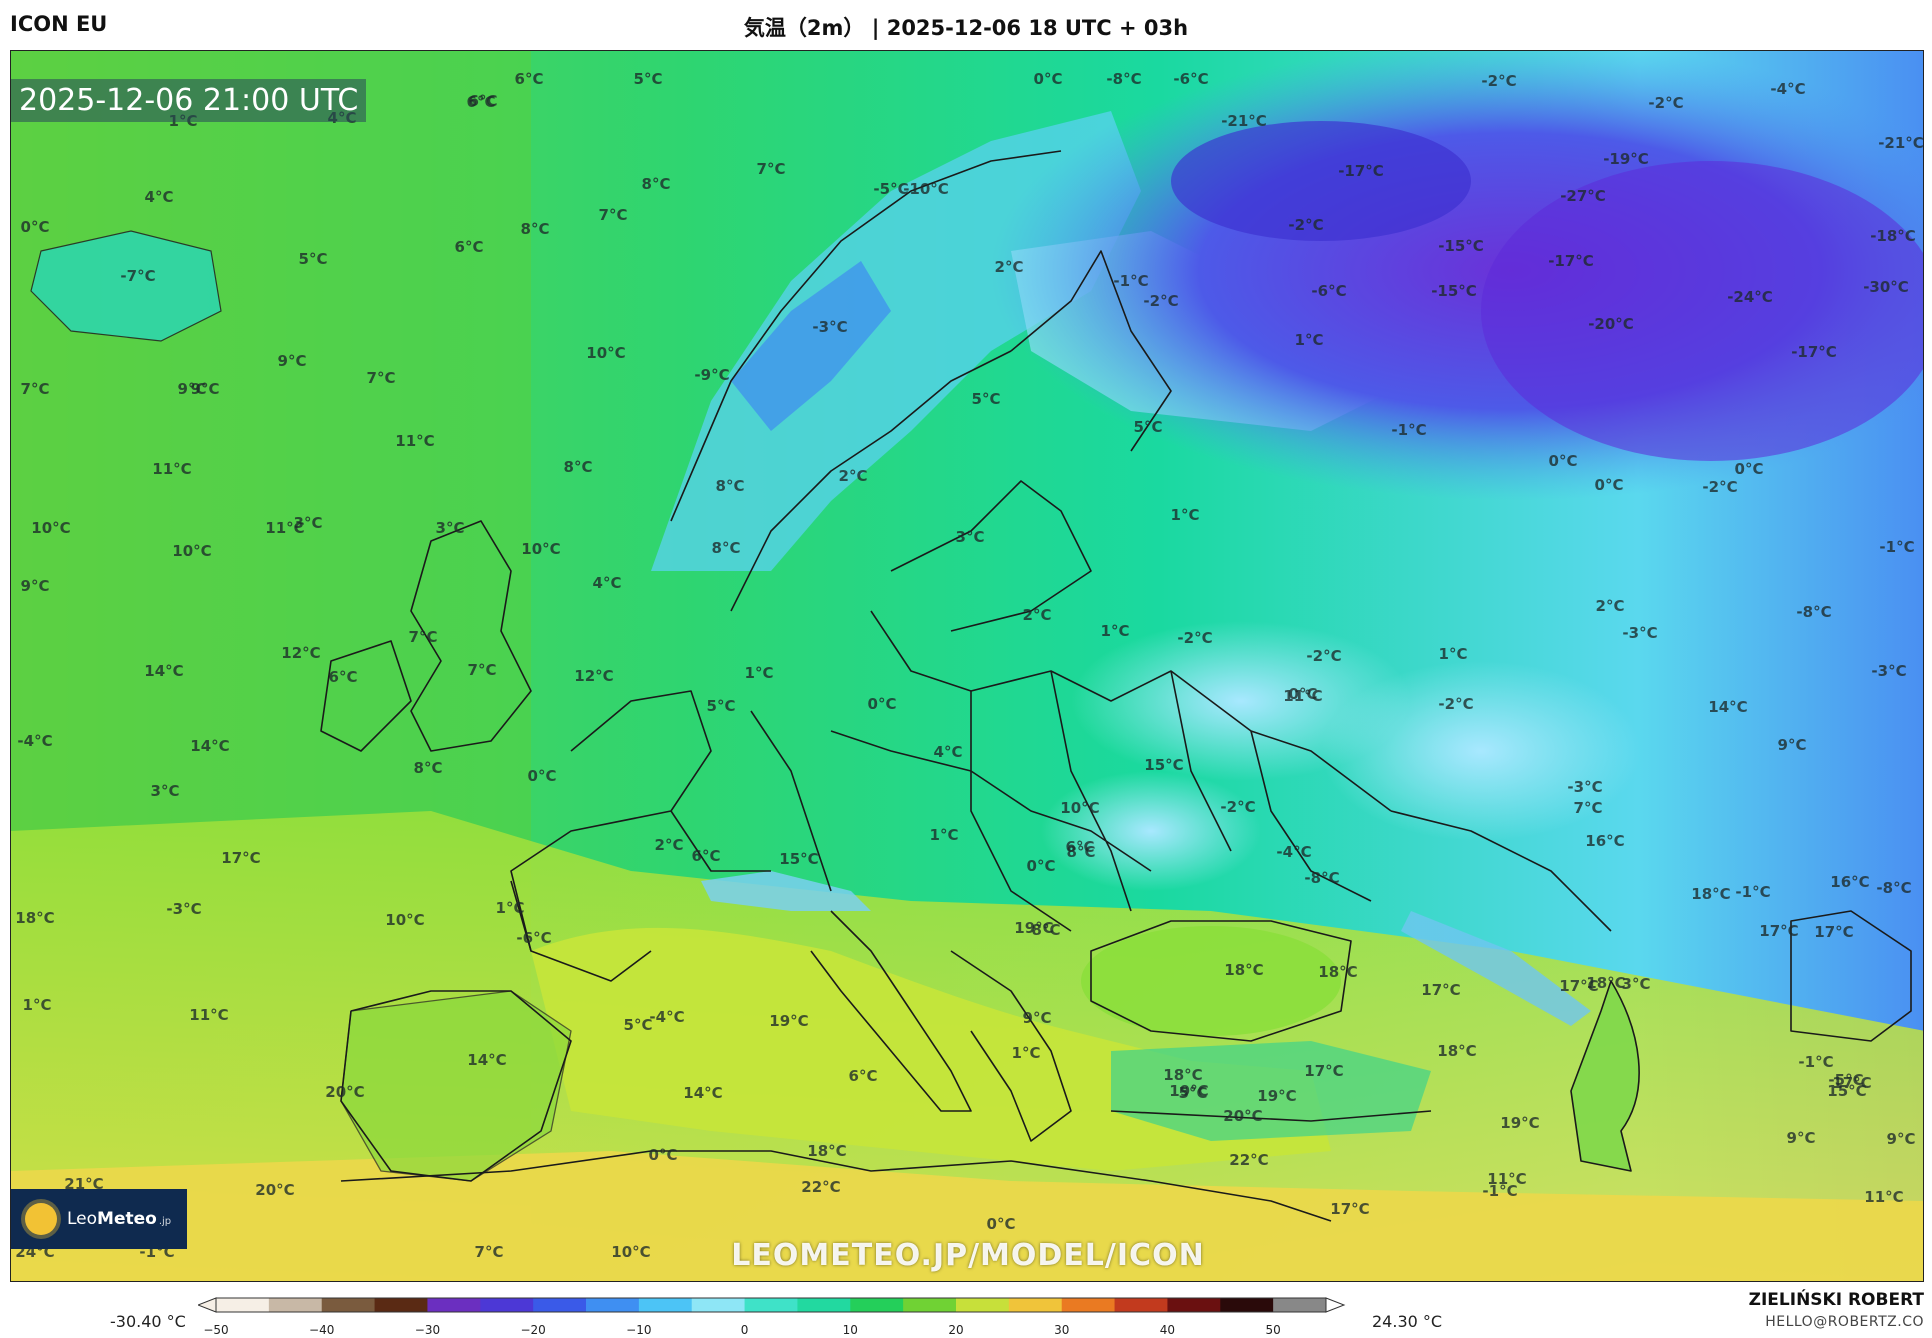 This screenshot has width=1932, height=1338. What do you see at coordinates (1886, 287) in the screenshot?
I see `temp-label: -30°C` at bounding box center [1886, 287].